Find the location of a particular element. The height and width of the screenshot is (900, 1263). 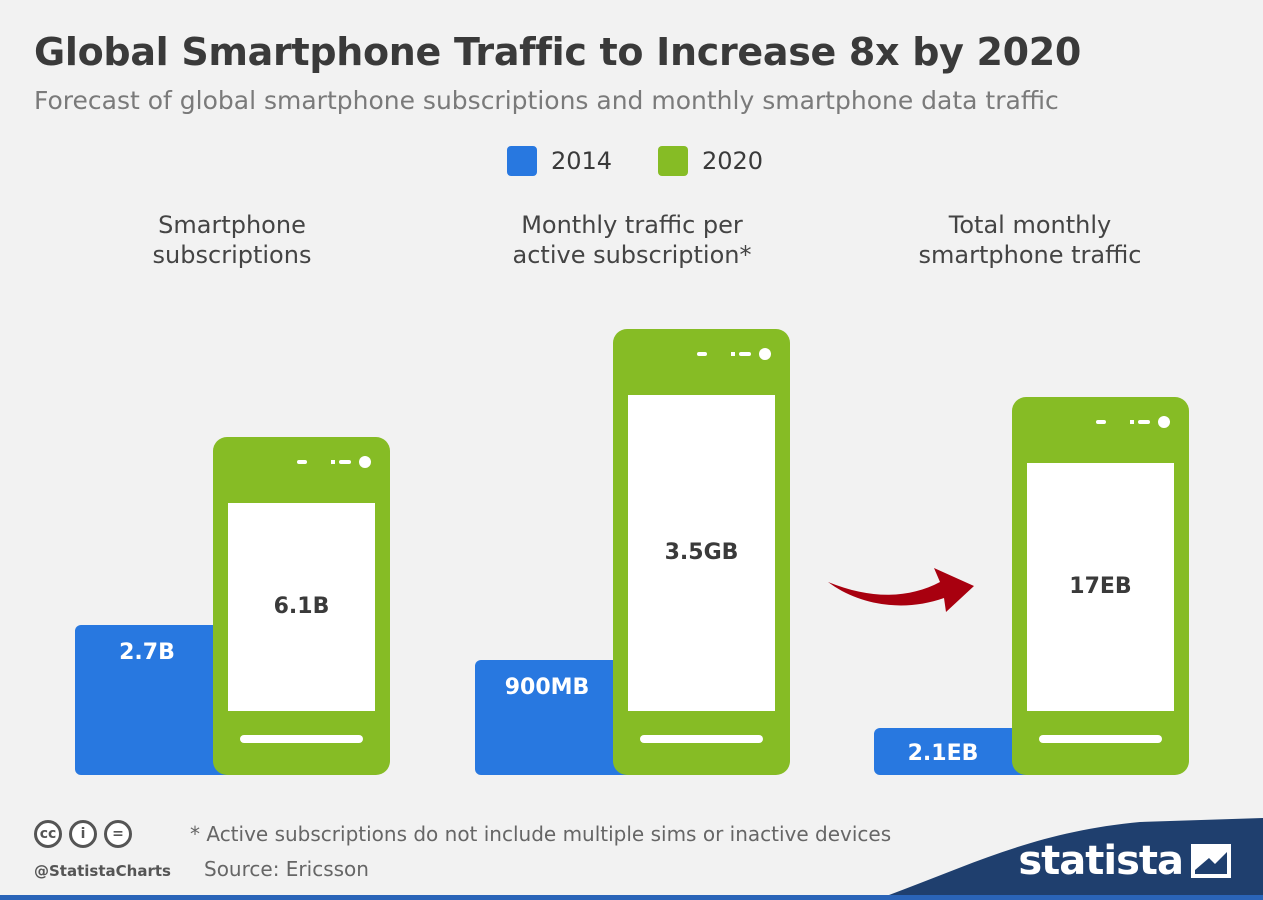

legend-item-2020: 2020 is located at coordinates (710, 161).